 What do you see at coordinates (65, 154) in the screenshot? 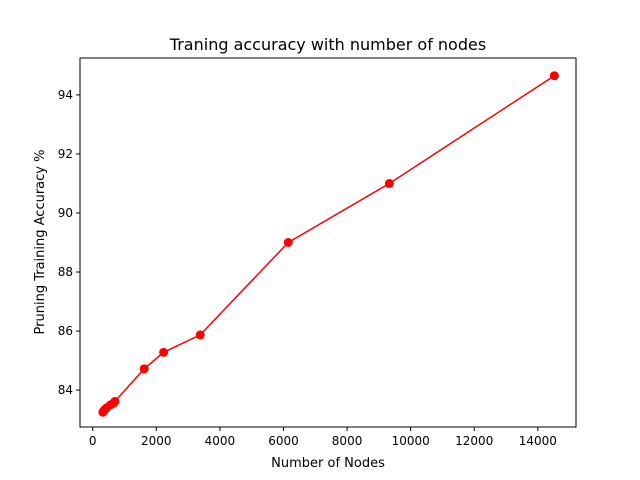
I see `y-tick-label: 92` at bounding box center [65, 154].